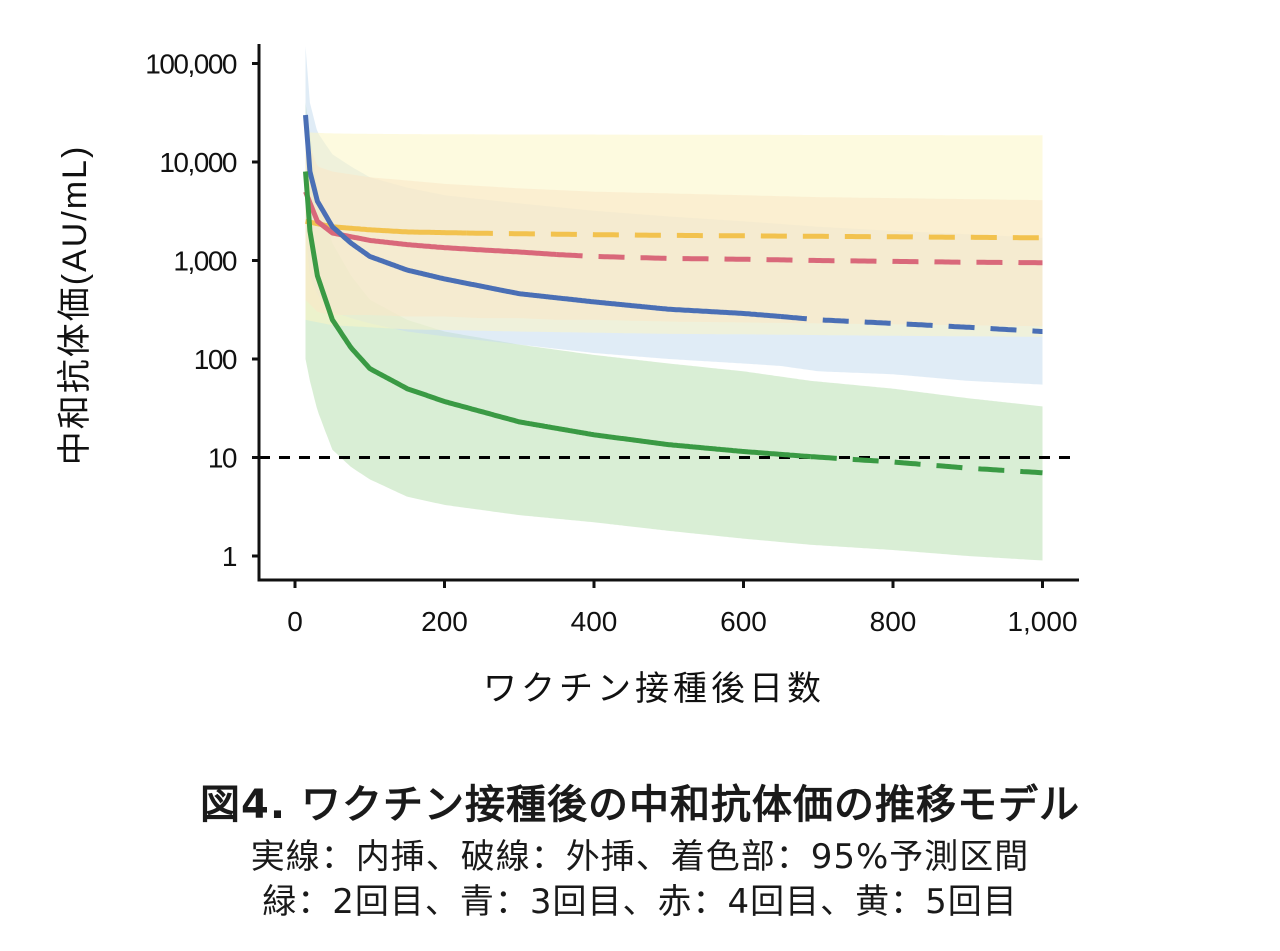  I want to click on y-tick-label: 10,000, so click(198, 162).